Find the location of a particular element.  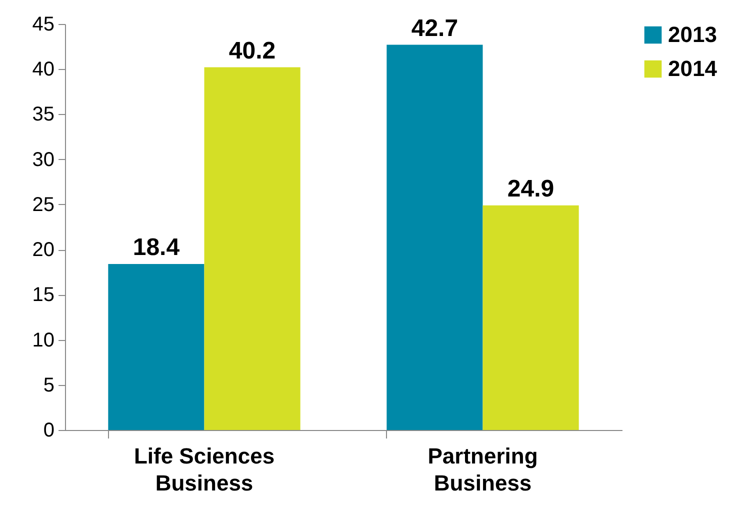

y-tick-label: 45 is located at coordinates (43, 25).